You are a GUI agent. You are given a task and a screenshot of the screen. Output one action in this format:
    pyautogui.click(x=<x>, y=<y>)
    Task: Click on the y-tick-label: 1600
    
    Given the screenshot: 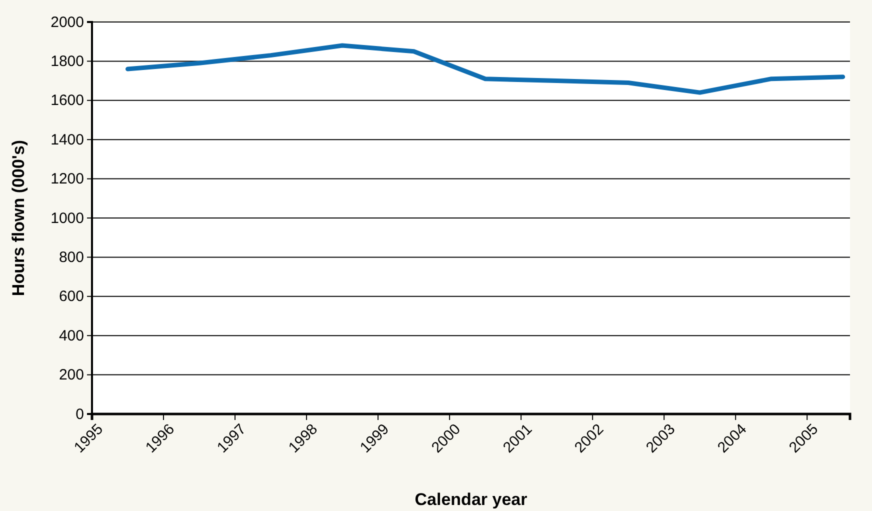 What is the action you would take?
    pyautogui.click(x=67, y=101)
    